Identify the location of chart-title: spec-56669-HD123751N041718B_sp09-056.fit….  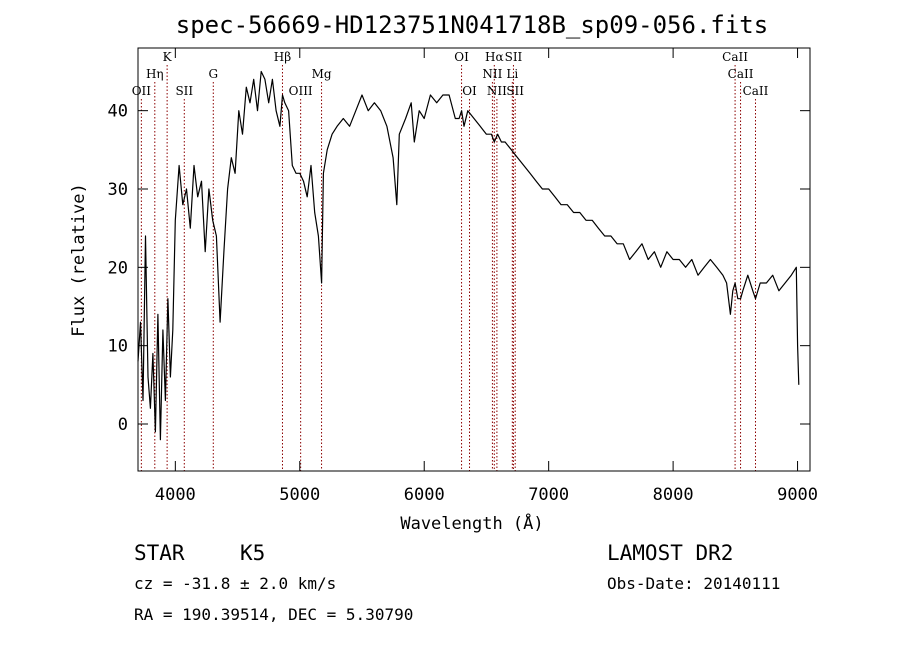
(472, 25).